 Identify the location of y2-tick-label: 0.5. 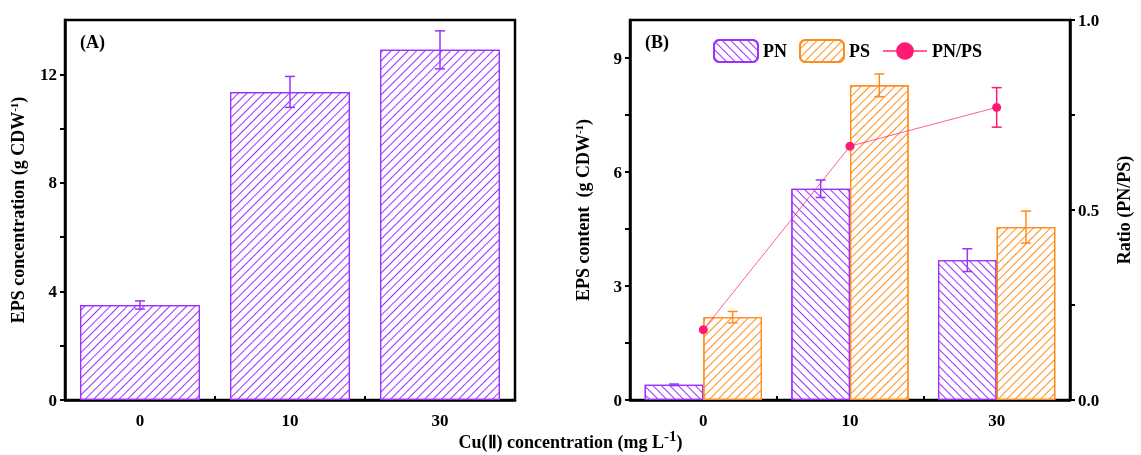
(1089, 210).